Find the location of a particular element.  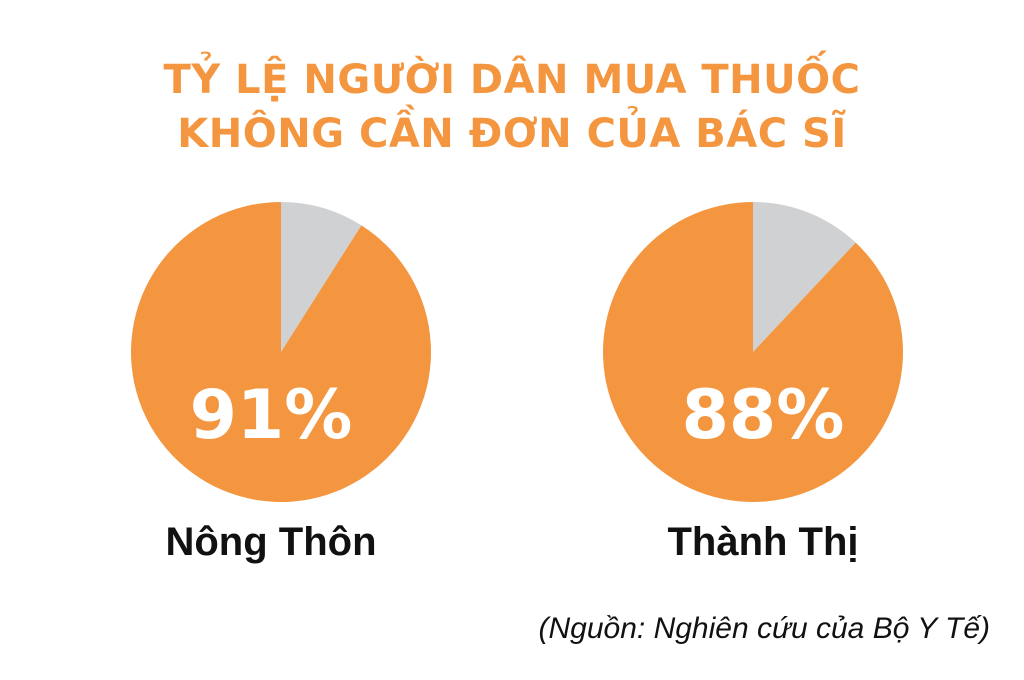

pie-slice-main-urban is located at coordinates (753, 352).